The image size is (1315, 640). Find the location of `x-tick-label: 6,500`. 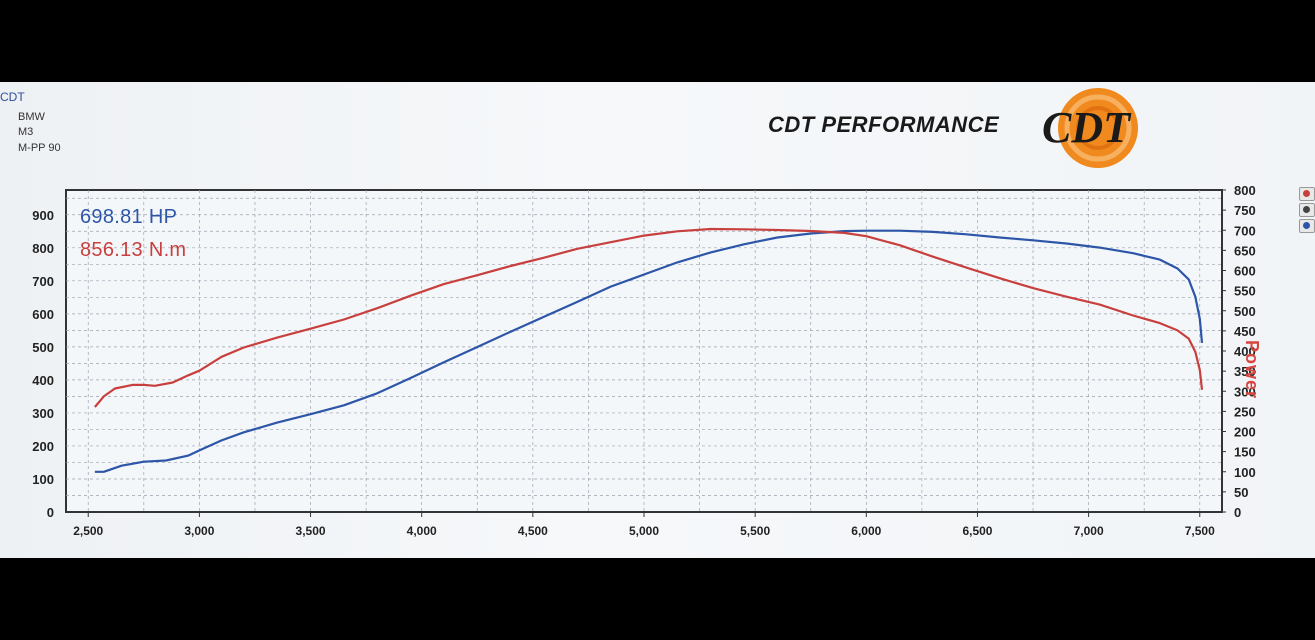

x-tick-label: 6,500 is located at coordinates (977, 531).